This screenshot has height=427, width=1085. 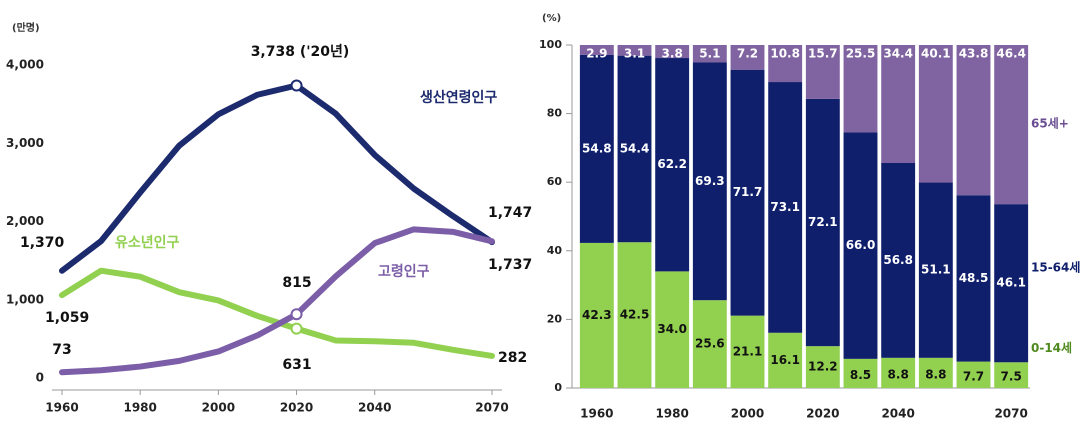 I want to click on y-tick-label: 1,000, so click(x=25, y=299).